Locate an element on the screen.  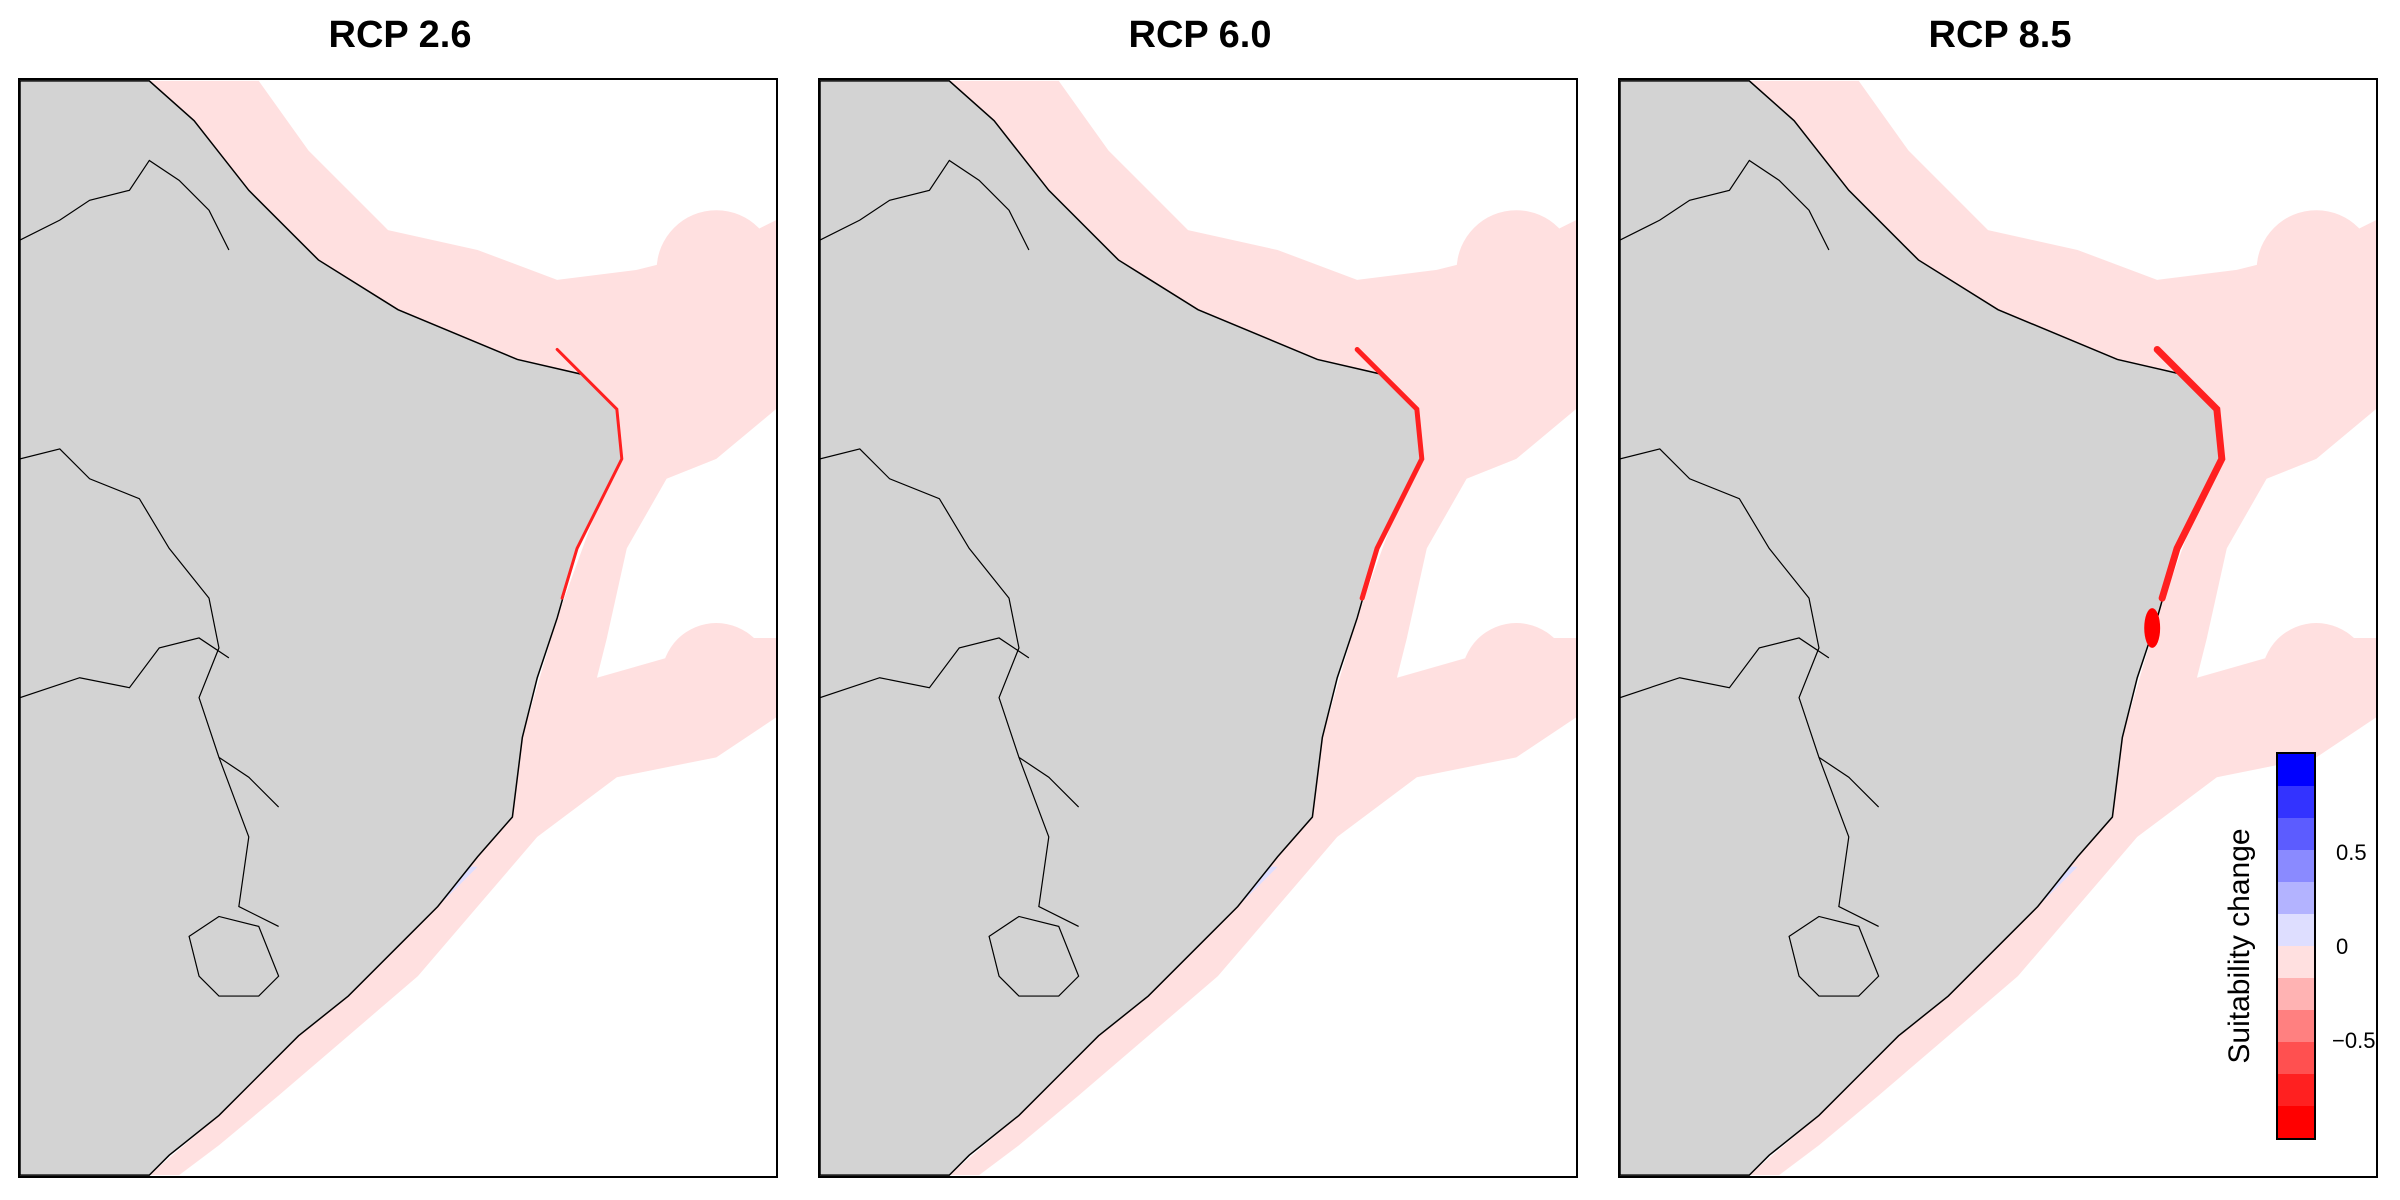
legend-tick-0: 0 is located at coordinates (2342, 946).